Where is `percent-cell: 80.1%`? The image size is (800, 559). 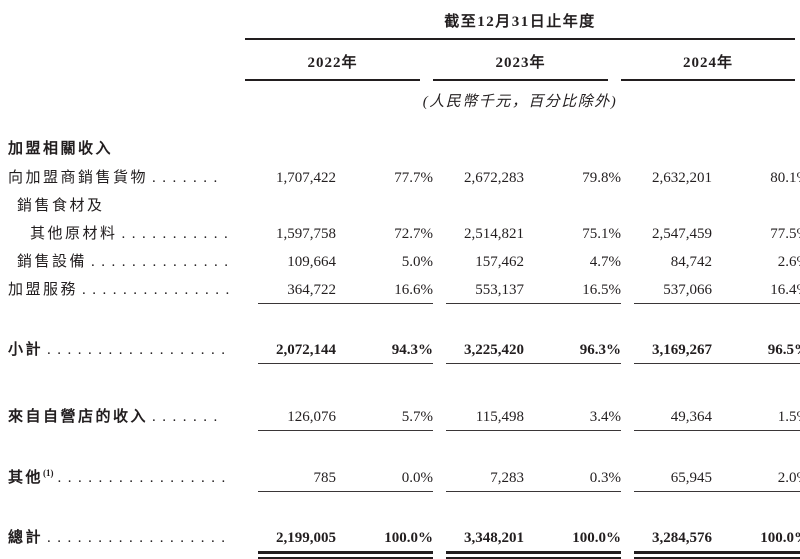 percent-cell: 80.1% is located at coordinates (785, 178).